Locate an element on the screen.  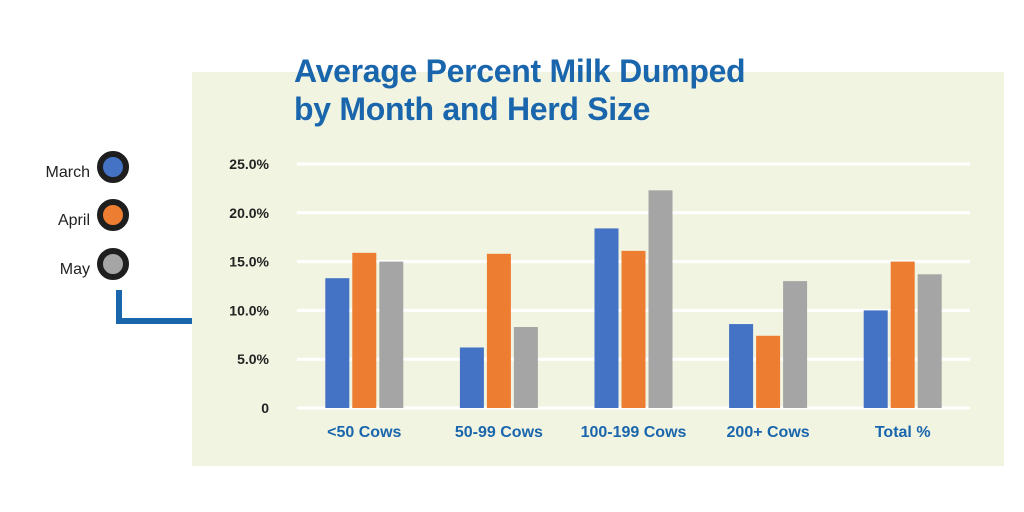
chart-title-line-1: Average Percent Milk Dumped is located at coordinates (520, 71).